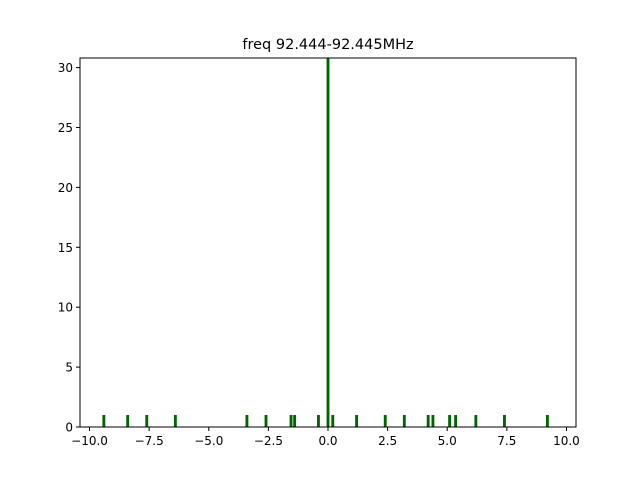 The width and height of the screenshot is (640, 480). What do you see at coordinates (387, 441) in the screenshot?
I see `x-tick-label: 2.5` at bounding box center [387, 441].